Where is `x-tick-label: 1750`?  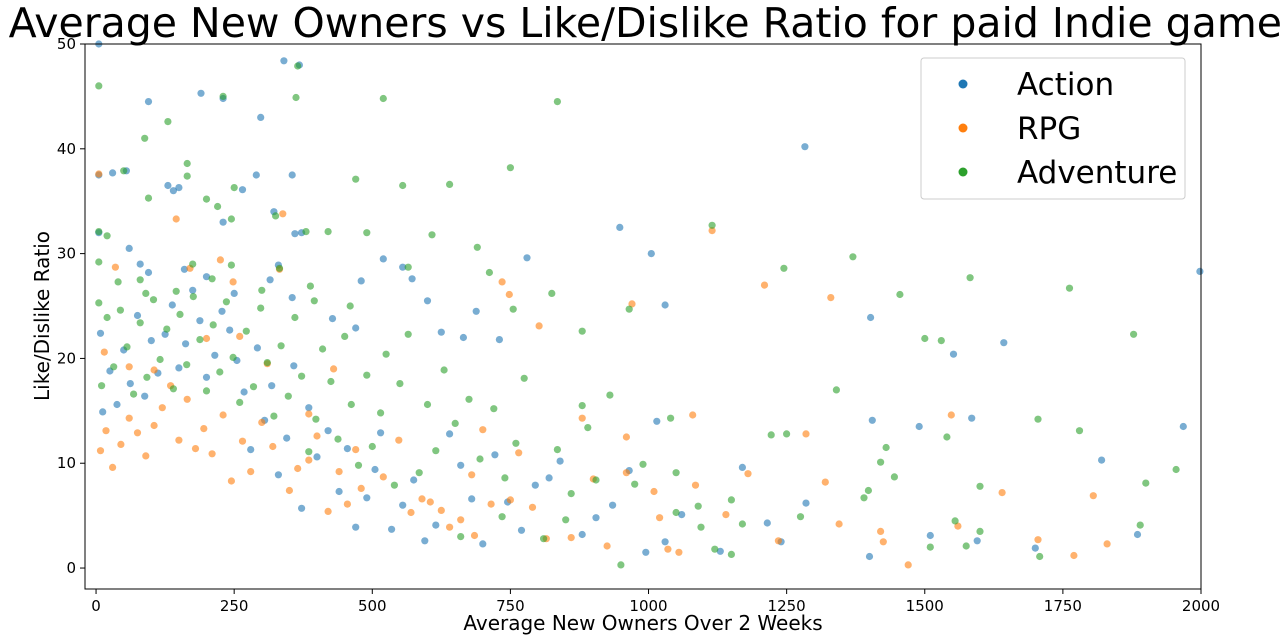 x-tick-label: 1750 is located at coordinates (1063, 606).